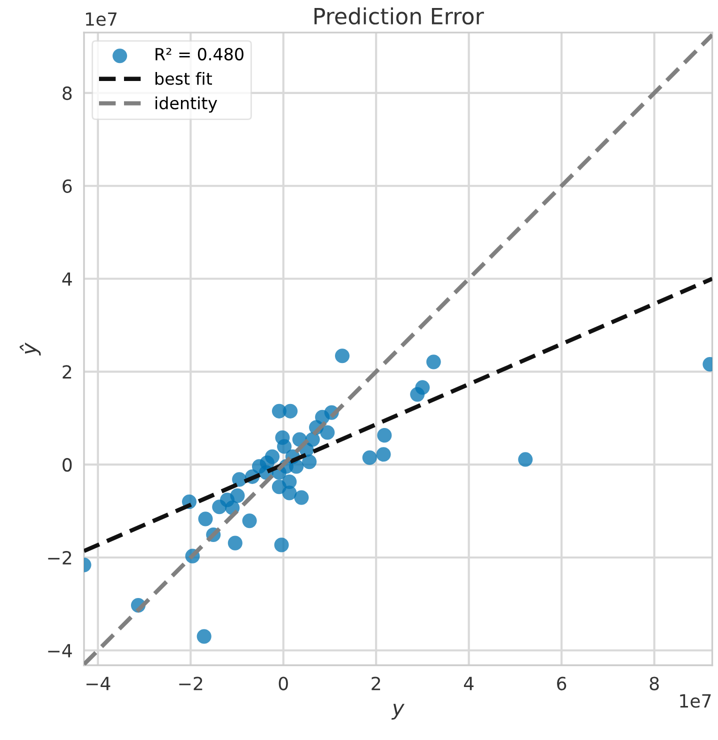 The width and height of the screenshot is (718, 740). Describe the element at coordinates (67, 372) in the screenshot. I see `y-tick-label: 2` at that location.